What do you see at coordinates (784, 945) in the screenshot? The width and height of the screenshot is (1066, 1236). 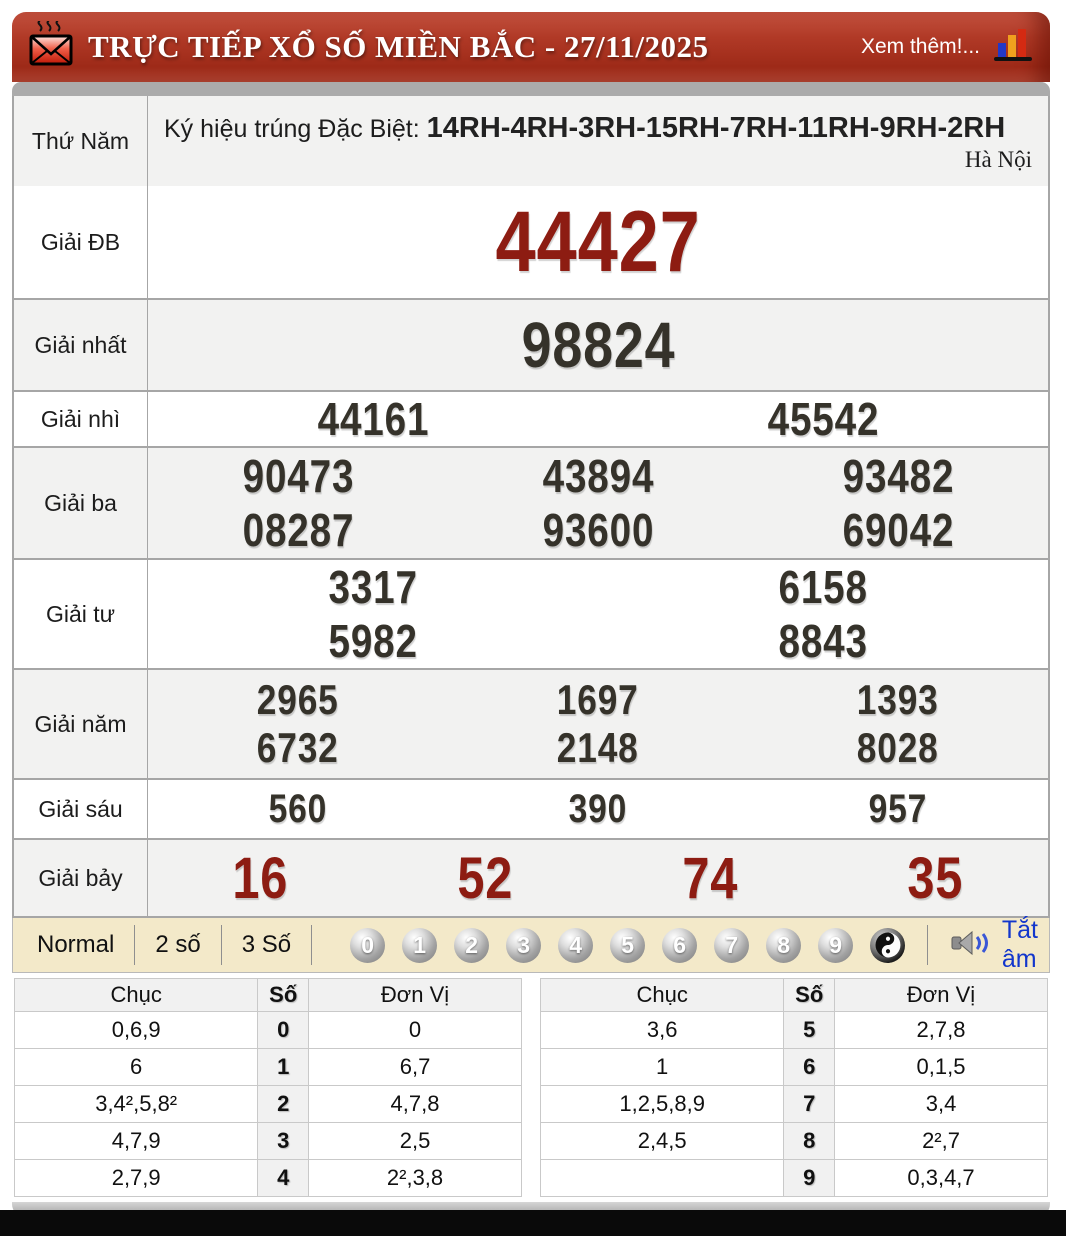 I see `digit-ball-8: 8` at bounding box center [784, 945].